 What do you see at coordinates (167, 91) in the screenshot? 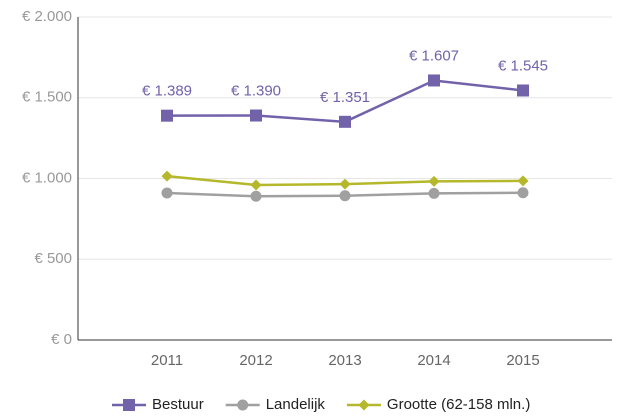
I see `data-label: € 1.389` at bounding box center [167, 91].